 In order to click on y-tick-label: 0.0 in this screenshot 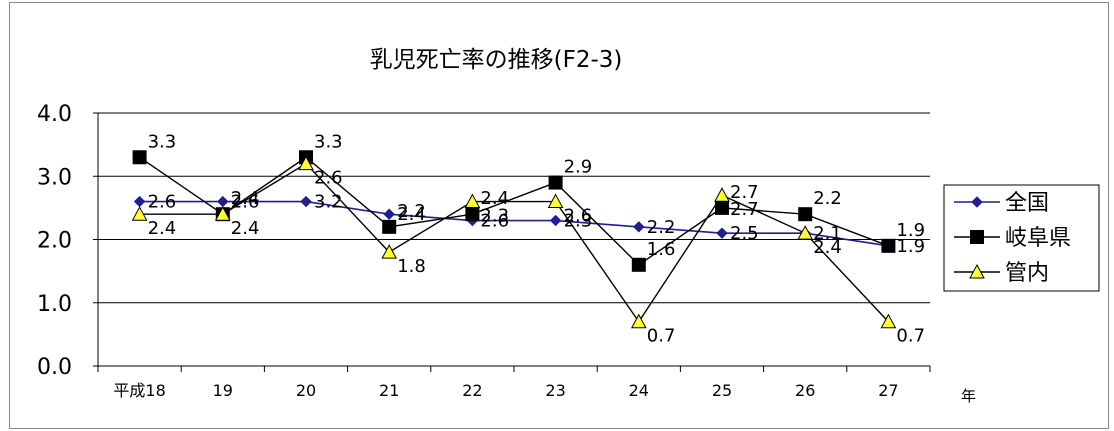, I will do `click(54, 367)`.